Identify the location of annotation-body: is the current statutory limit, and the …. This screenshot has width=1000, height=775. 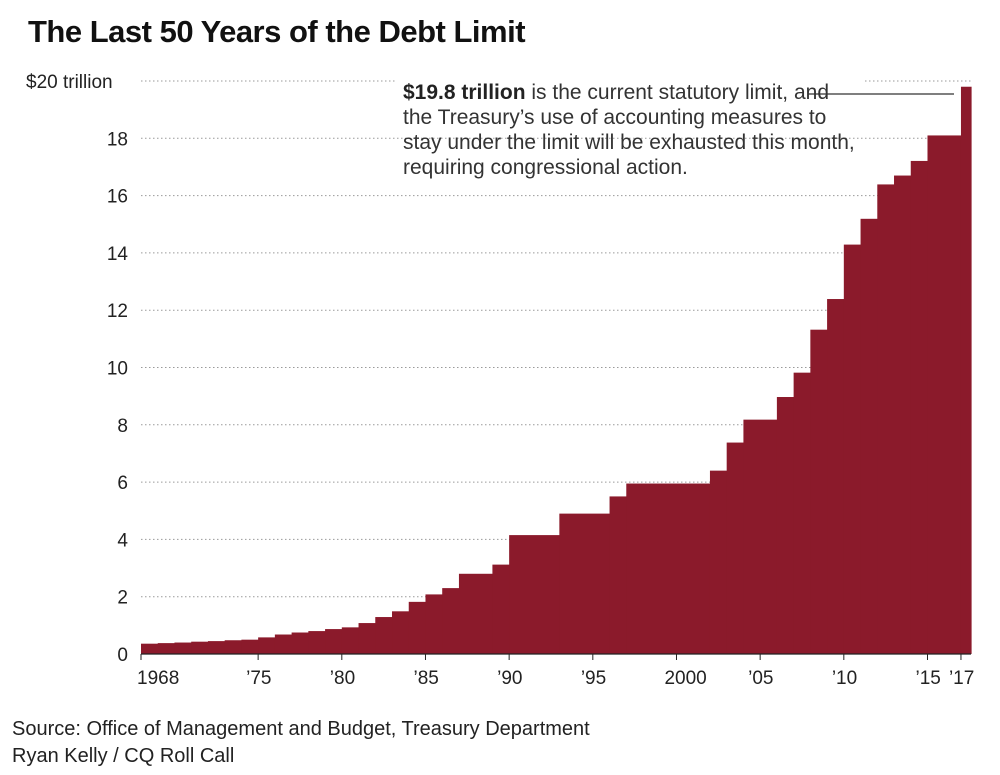
(629, 130).